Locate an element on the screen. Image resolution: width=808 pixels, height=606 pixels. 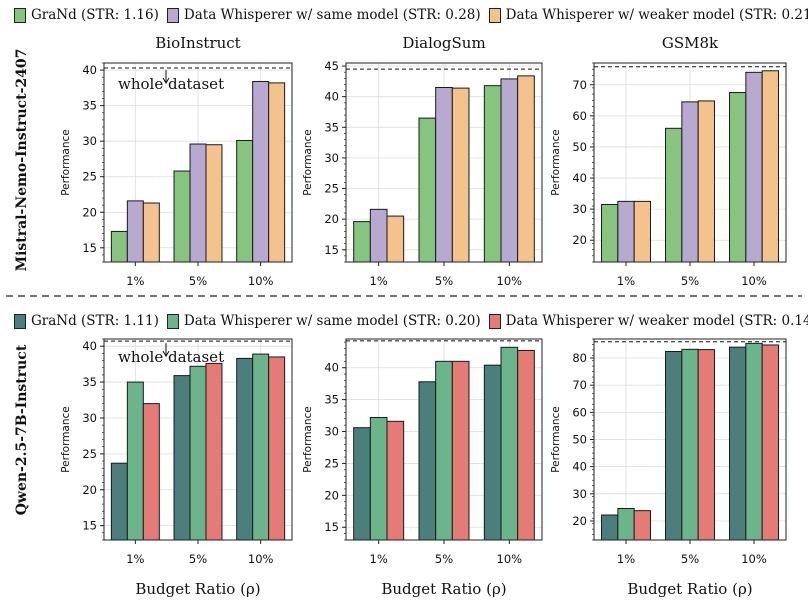
y-tick-label: 60 is located at coordinates (579, 116).